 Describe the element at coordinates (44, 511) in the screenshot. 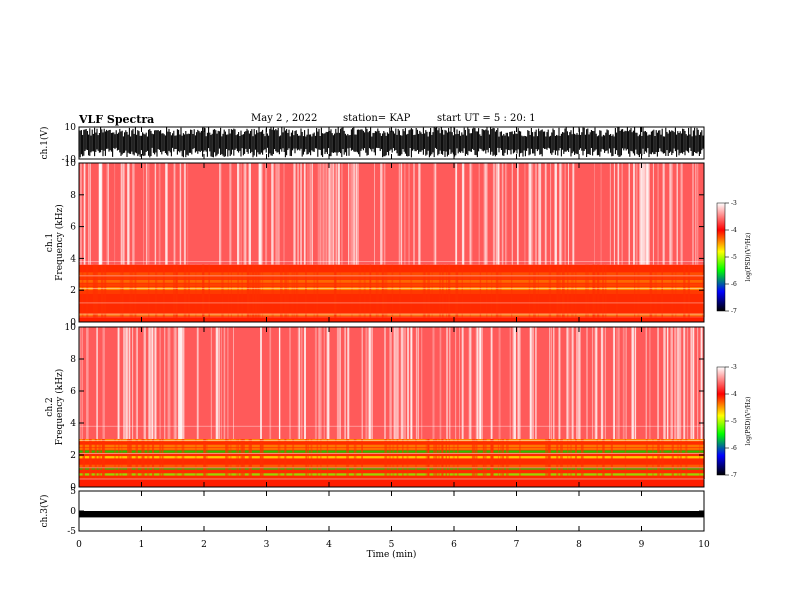

I see `y-axis-label: ch.3(V)` at that location.